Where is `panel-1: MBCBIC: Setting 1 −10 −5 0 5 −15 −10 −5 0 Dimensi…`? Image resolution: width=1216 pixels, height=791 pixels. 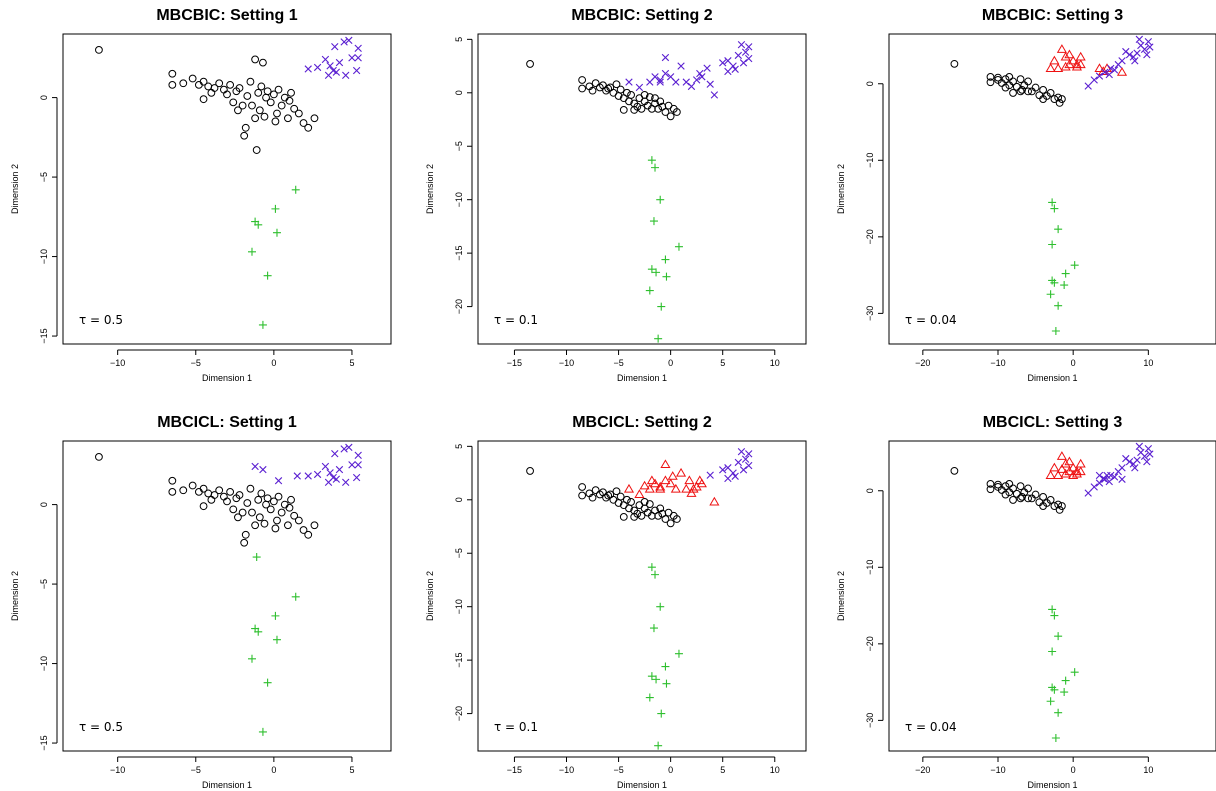 panel-1: MBCBIC: Setting 1 −10 −5 0 5 −15 −10 −5 0 Dimensi… is located at coordinates (201, 195).